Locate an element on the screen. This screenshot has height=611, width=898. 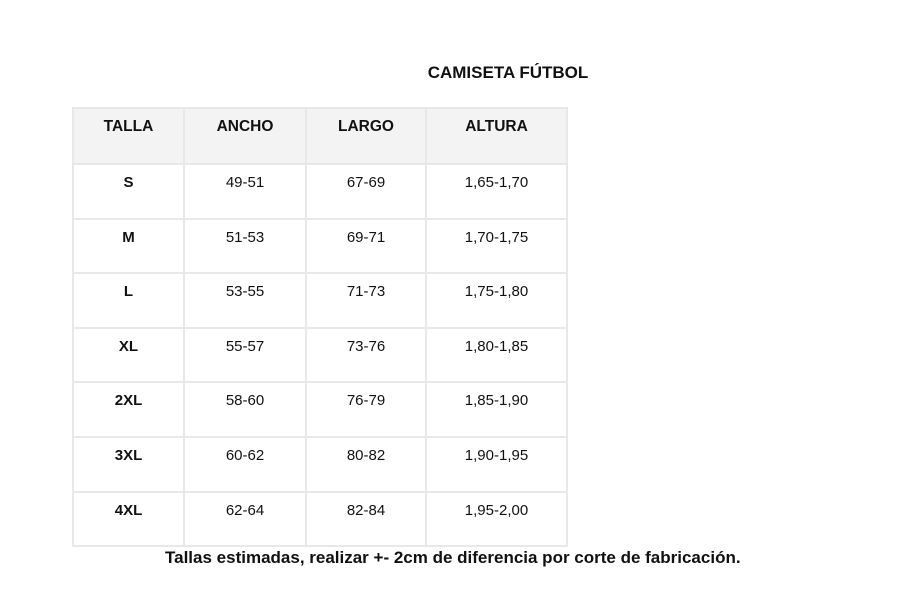
header-largo: LARGO is located at coordinates (366, 136).